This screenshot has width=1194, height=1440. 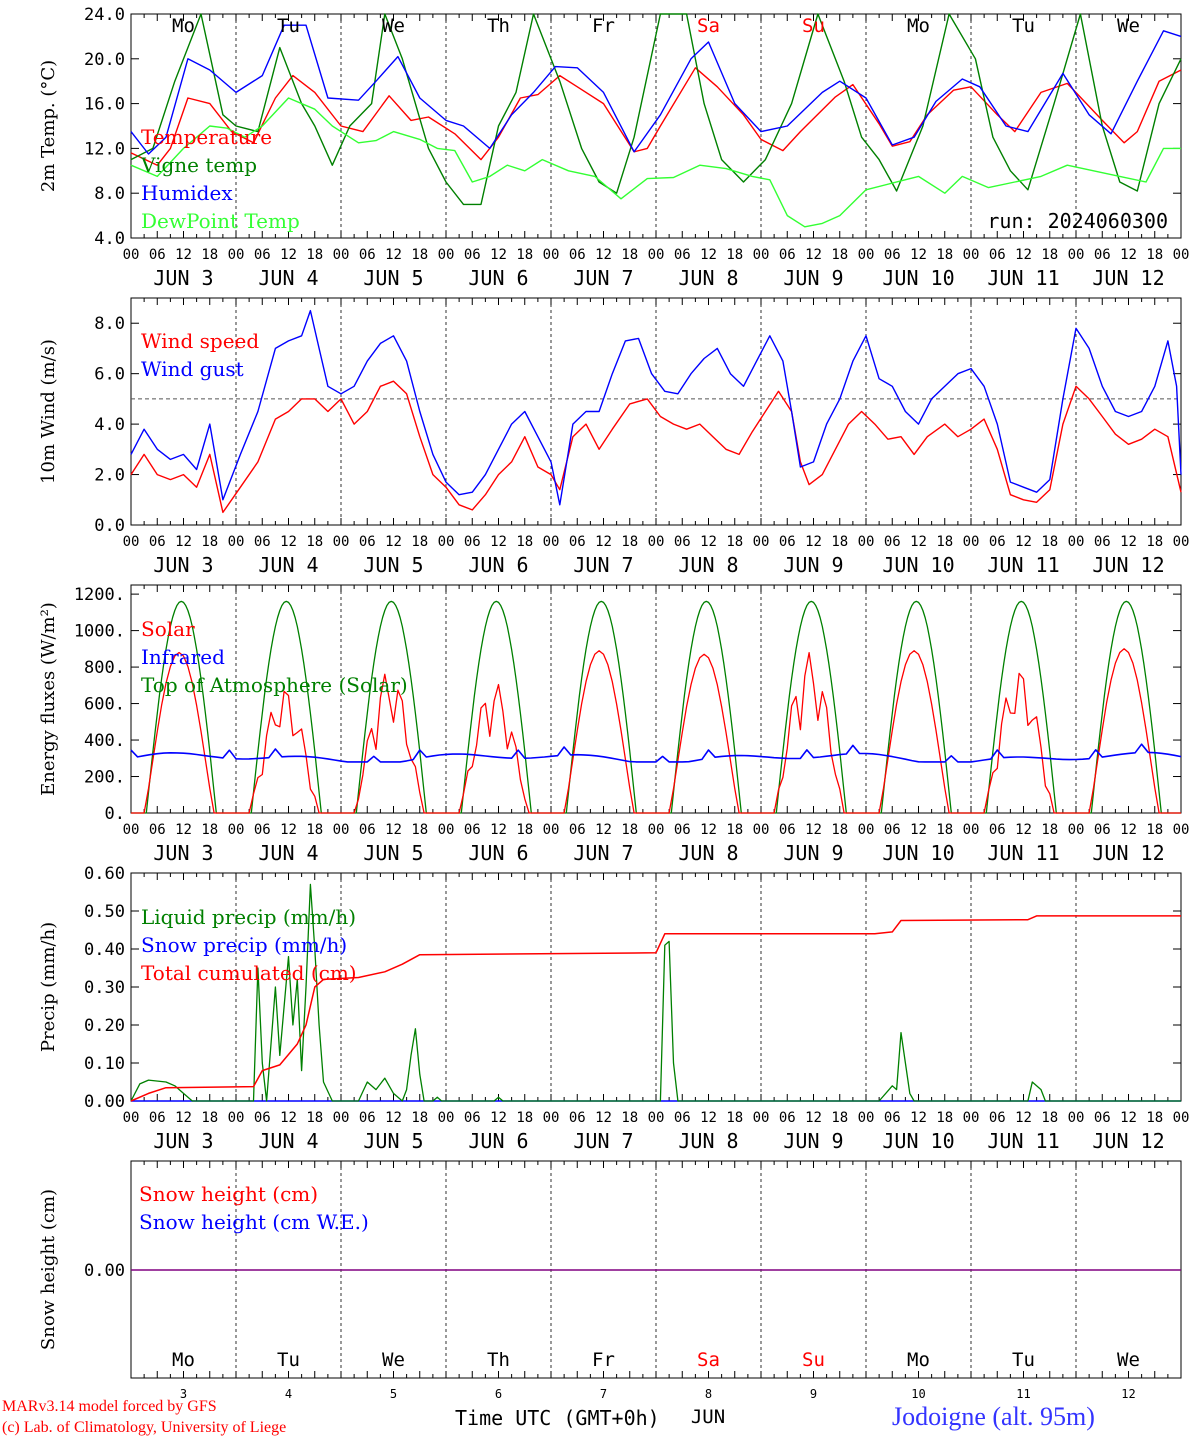 What do you see at coordinates (168, 629) in the screenshot?
I see `legend-entry: Solar` at bounding box center [168, 629].